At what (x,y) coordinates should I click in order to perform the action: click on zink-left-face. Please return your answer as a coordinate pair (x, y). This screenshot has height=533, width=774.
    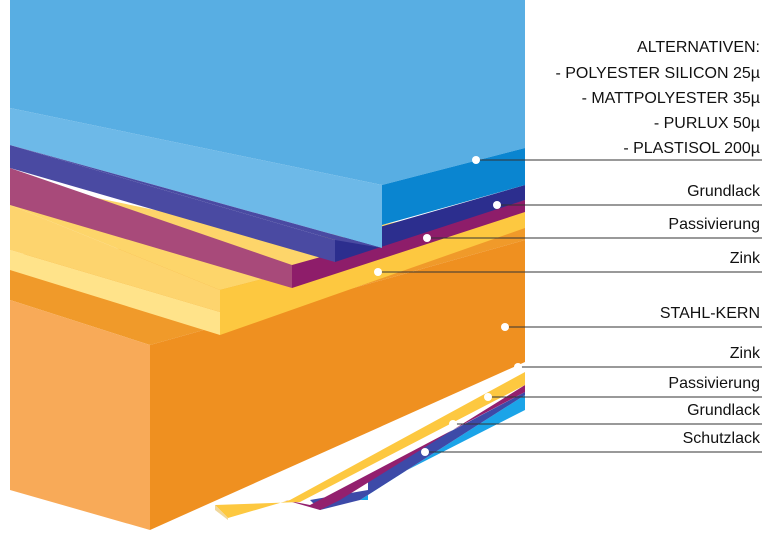
    Looking at the image, I should click on (115, 292).